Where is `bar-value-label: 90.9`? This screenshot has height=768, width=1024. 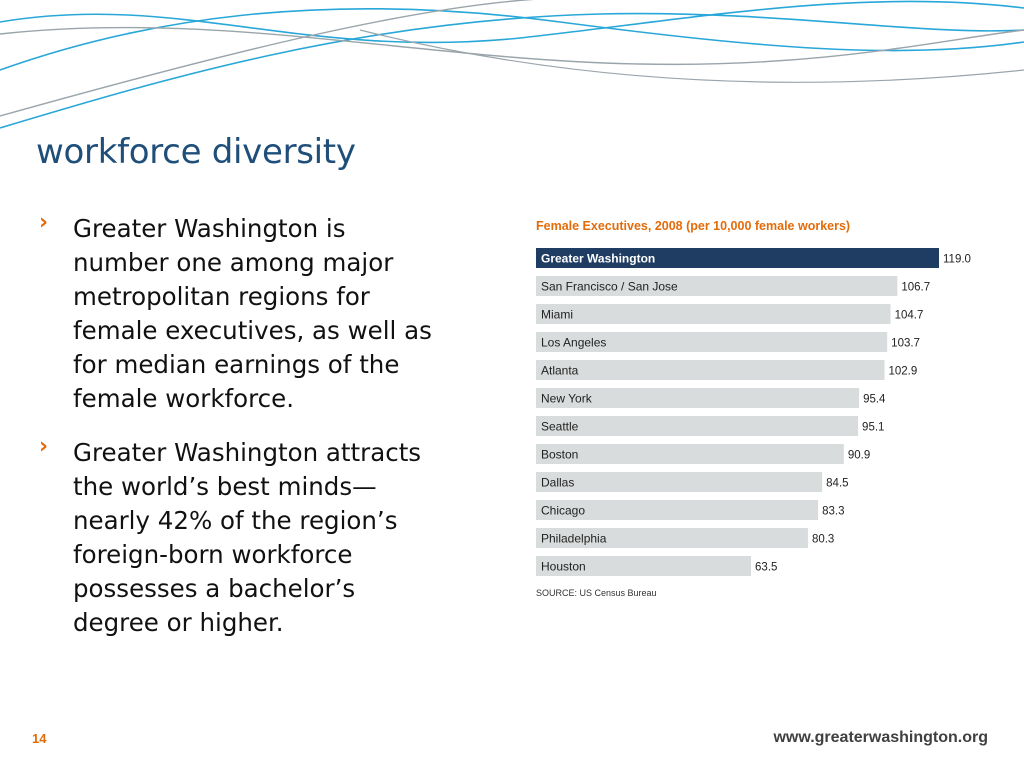 bar-value-label: 90.9 is located at coordinates (859, 456).